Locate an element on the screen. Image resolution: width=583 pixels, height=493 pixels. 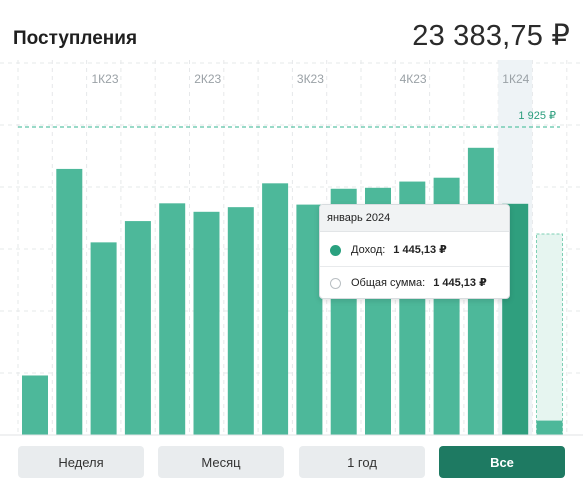
tooltip-row-income: Доход: 1 445,13 ₽ is located at coordinates (388, 250).